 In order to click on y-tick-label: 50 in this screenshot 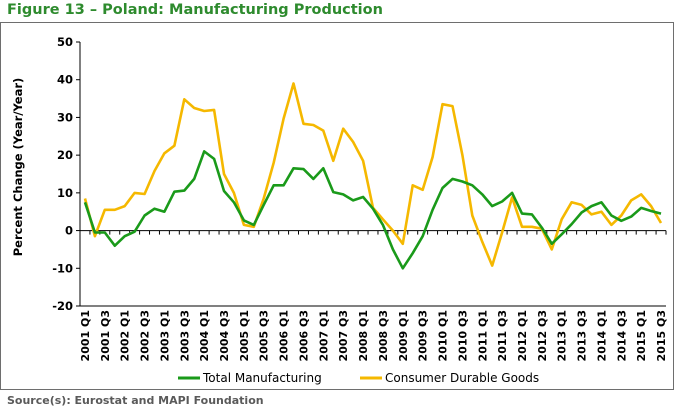, I will do `click(65, 42)`.